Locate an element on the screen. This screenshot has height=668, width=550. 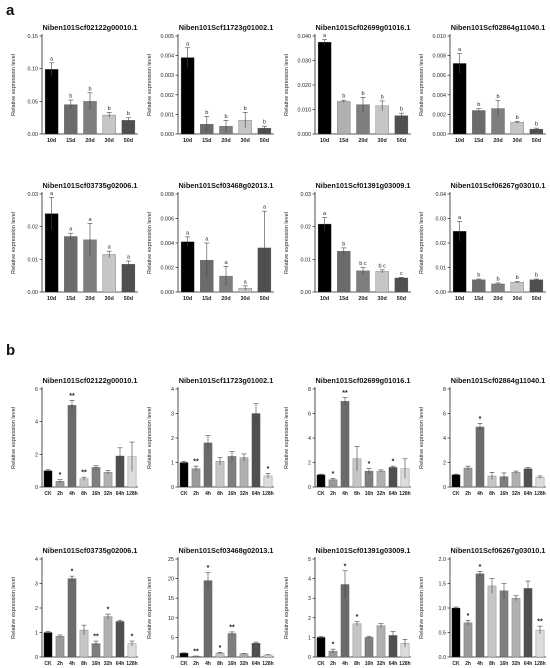
y-tick-label: 0.004 is located at coordinates (168, 244).